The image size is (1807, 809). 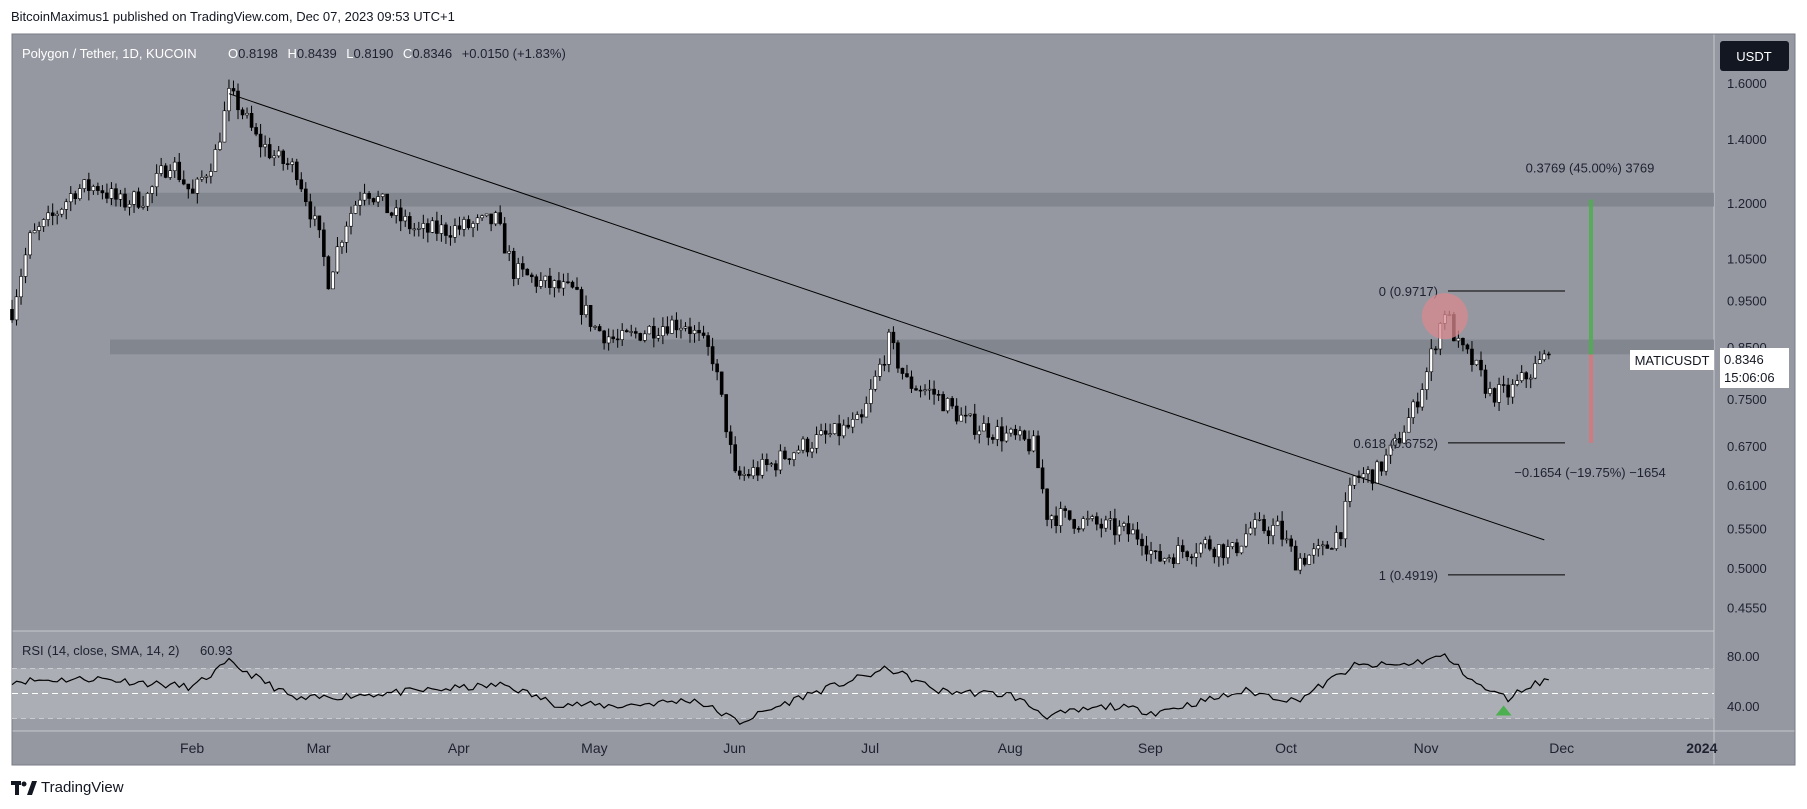 What do you see at coordinates (432, 53) in the screenshot?
I see `legend-c-value: 0.8346` at bounding box center [432, 53].